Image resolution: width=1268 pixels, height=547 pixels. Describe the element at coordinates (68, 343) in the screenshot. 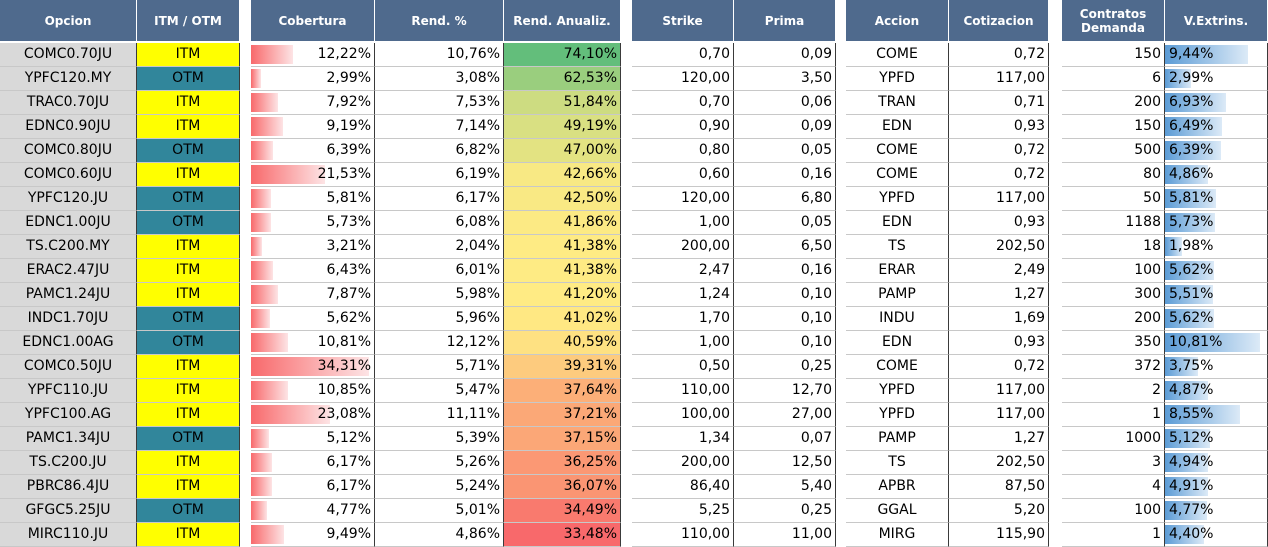

I see `cell-opcion: EDNC1.00AG` at that location.